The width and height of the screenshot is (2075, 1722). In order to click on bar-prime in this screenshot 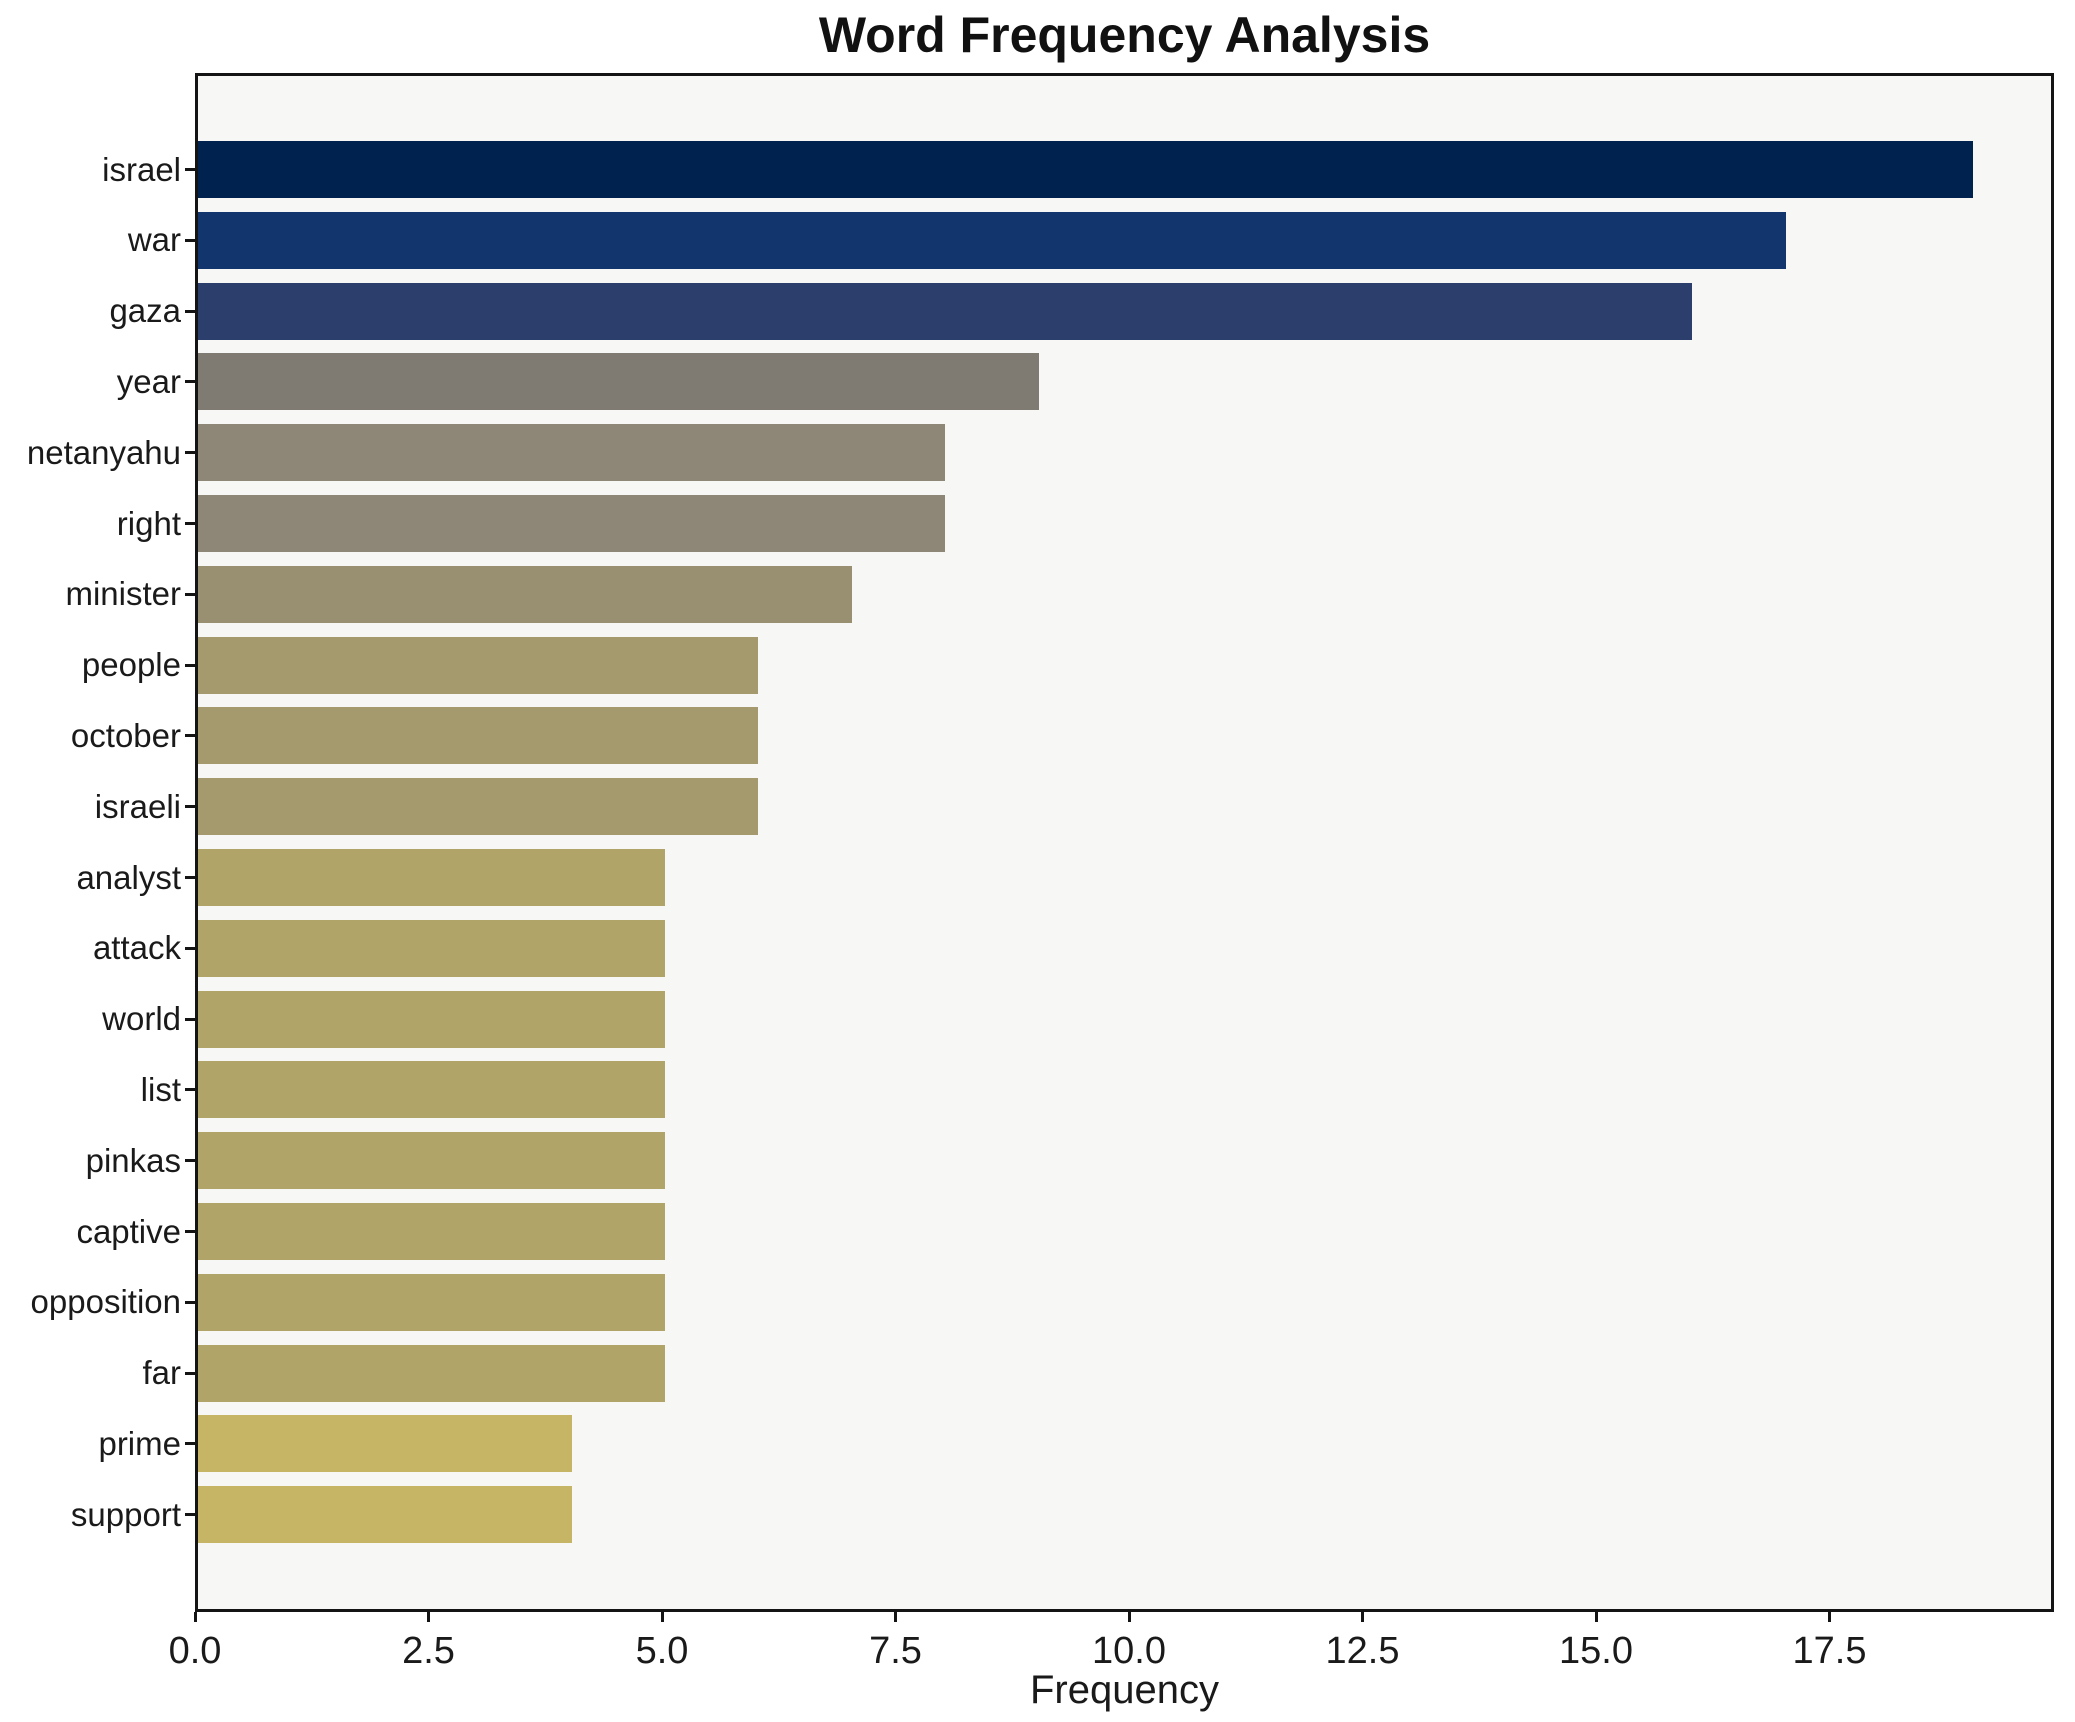, I will do `click(385, 1444)`.